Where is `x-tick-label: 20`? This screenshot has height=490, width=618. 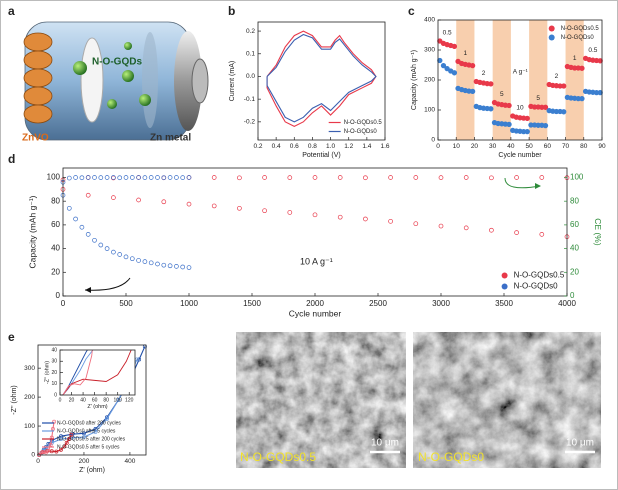
x-tick-label: 20 is located at coordinates (475, 146).